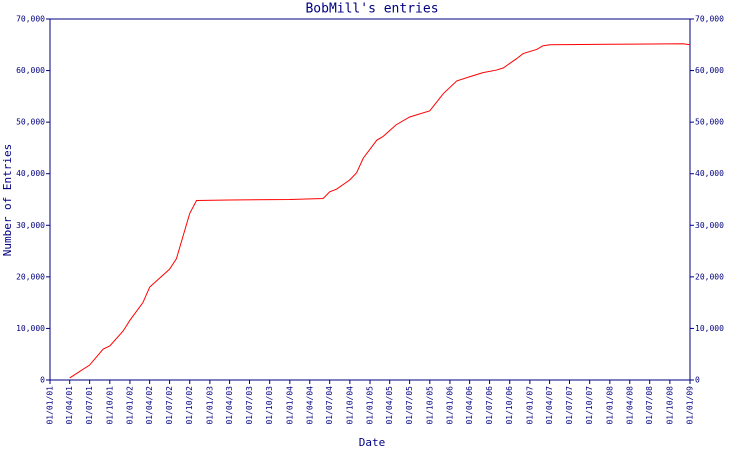 The image size is (750, 450). I want to click on x-tick-label: 01/10/03, so click(269, 405).